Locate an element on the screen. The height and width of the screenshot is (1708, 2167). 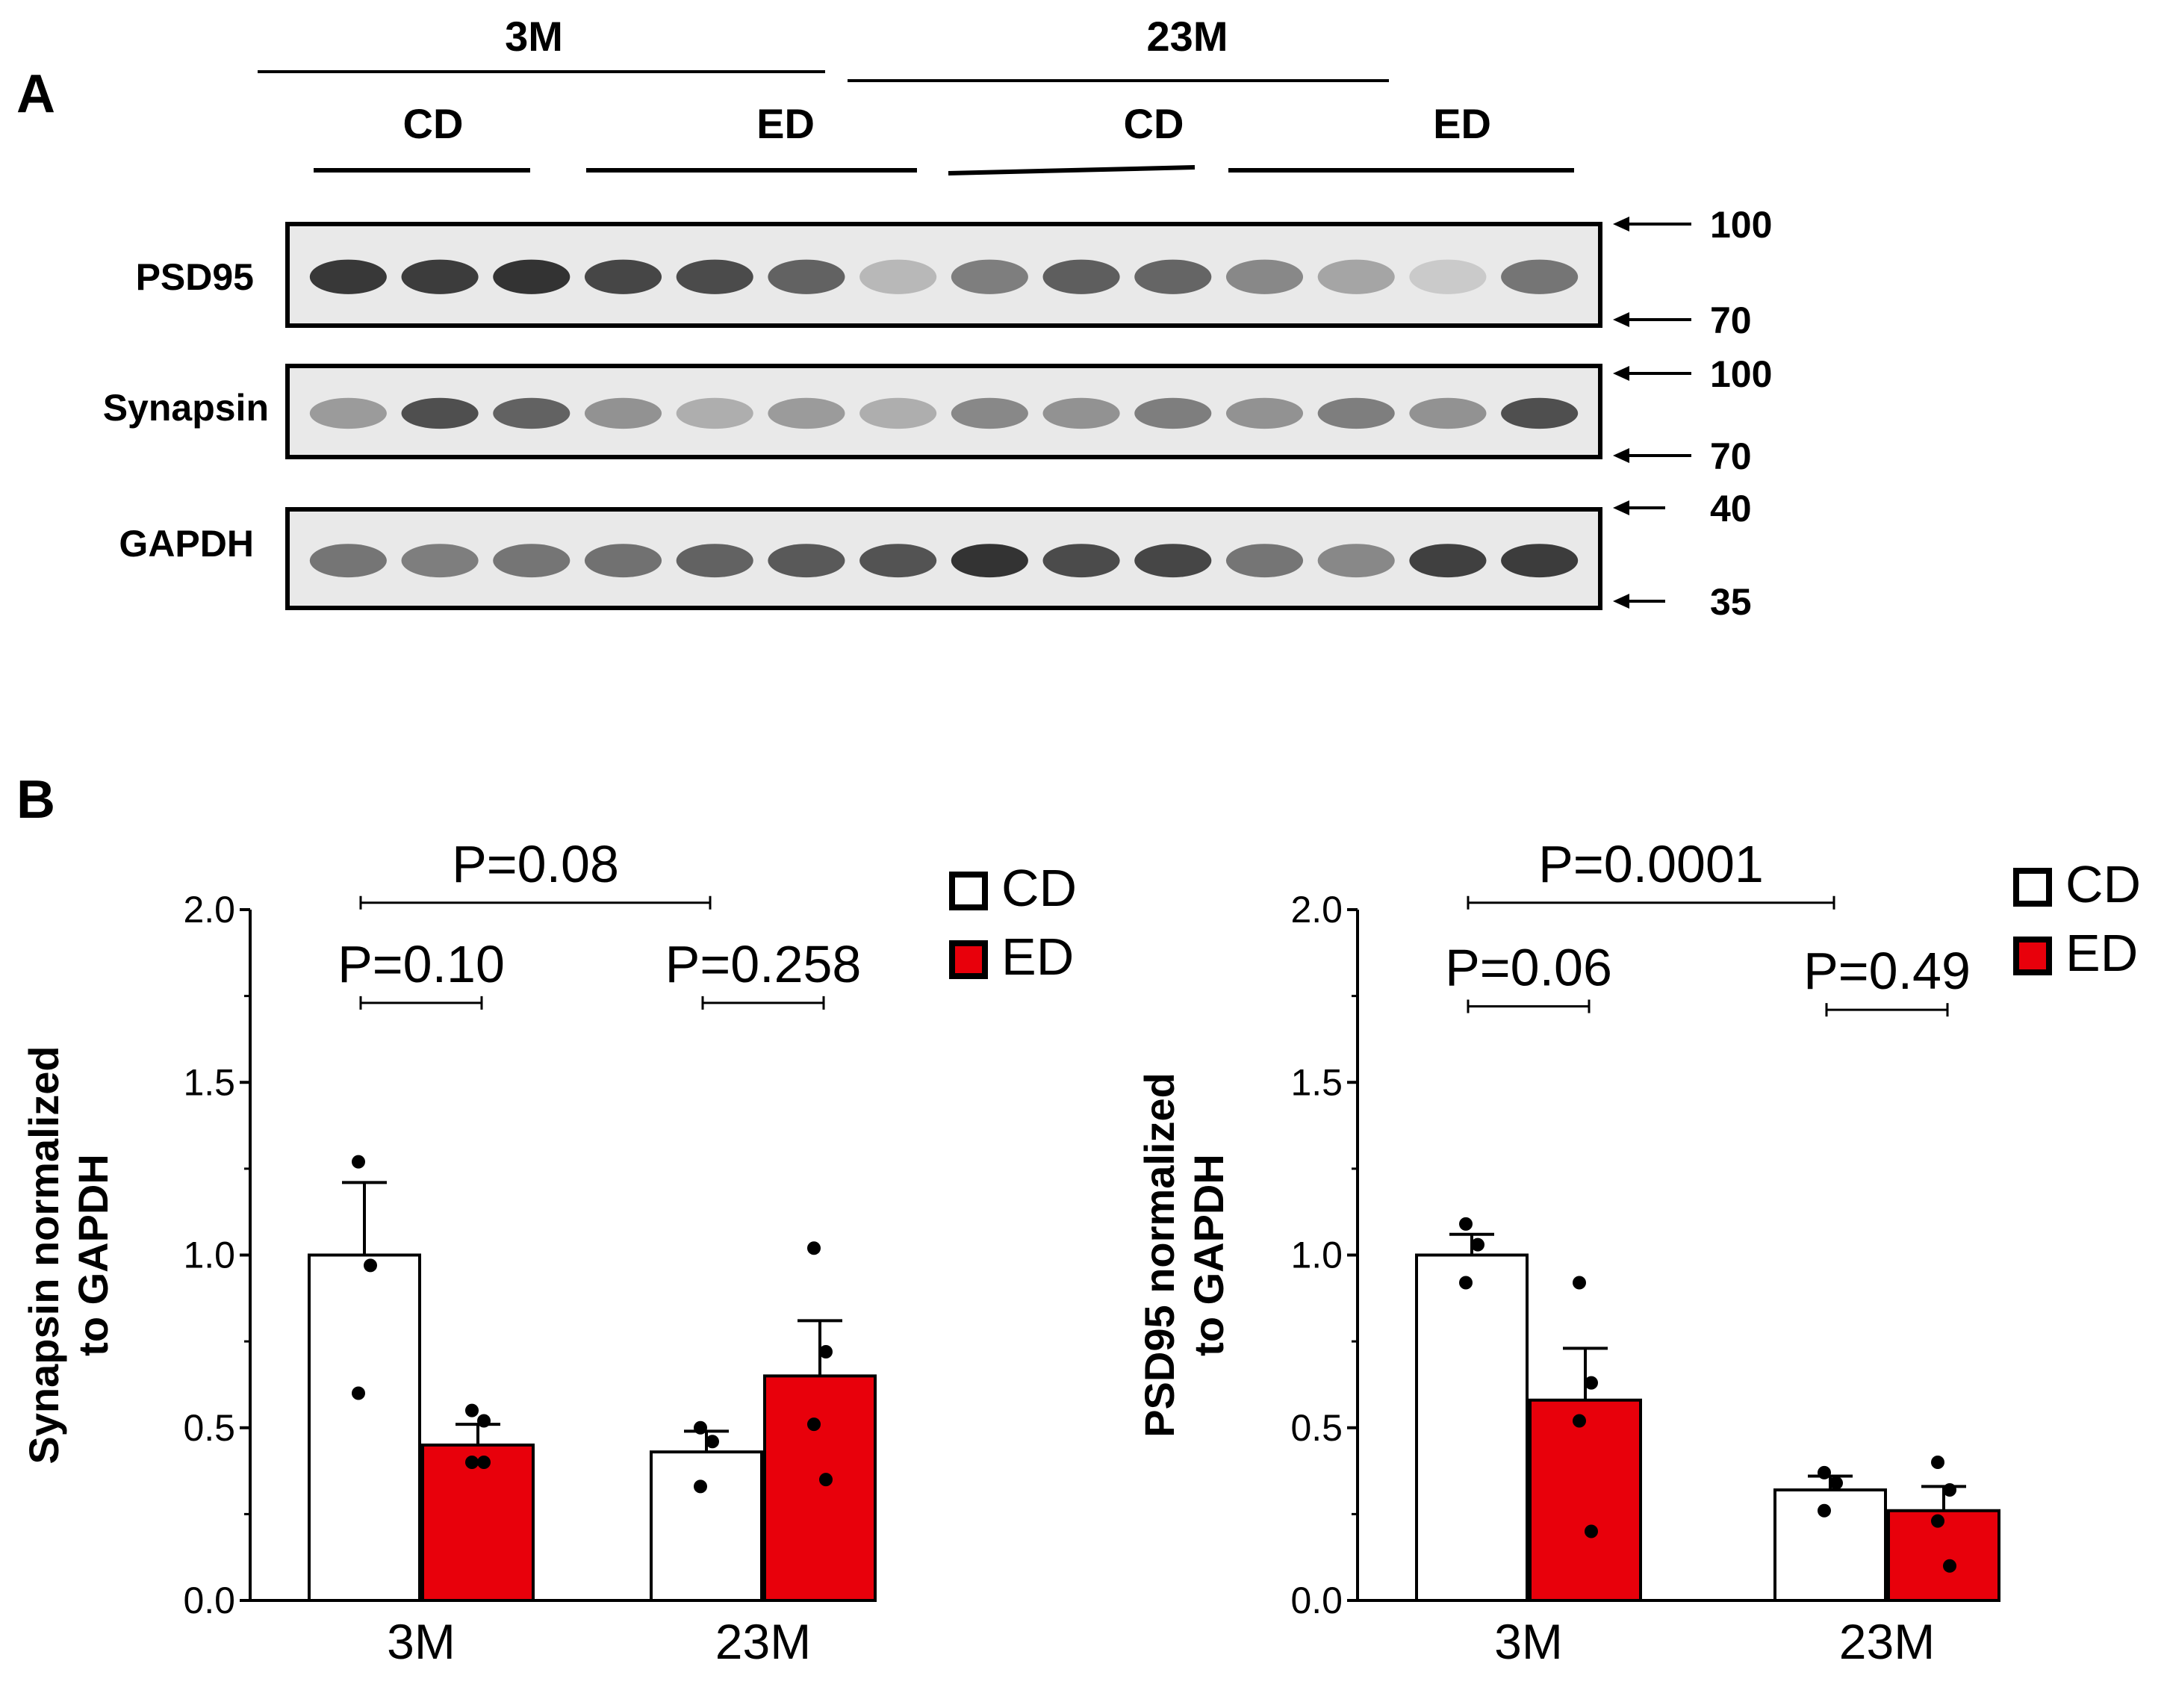
panel-b-label: B is located at coordinates (35, 800).